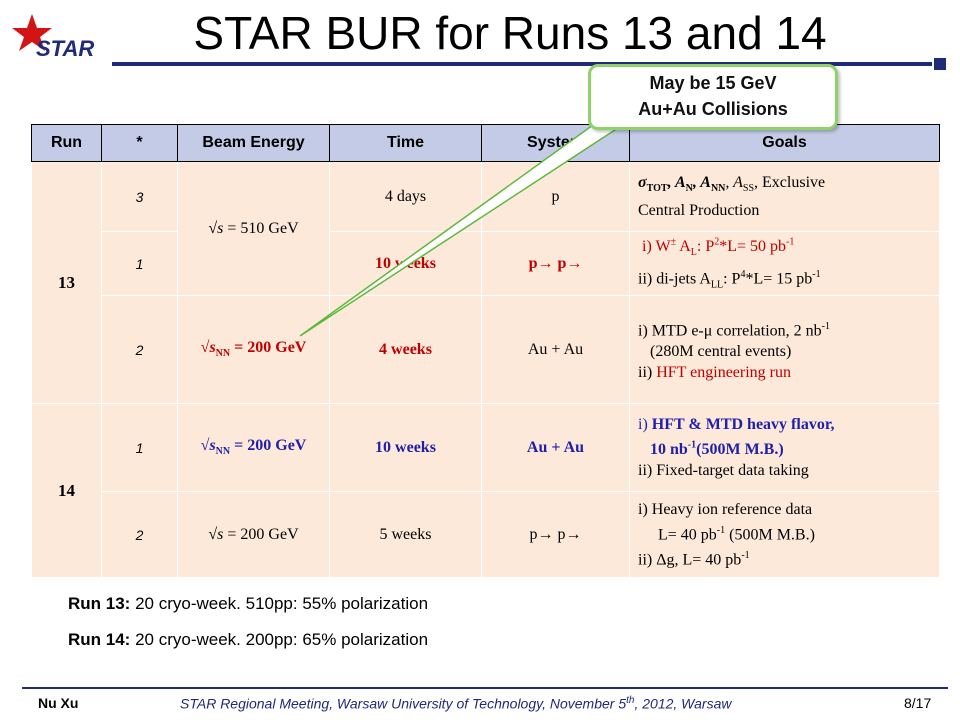  I want to click on time-cell: 4 weeks, so click(405, 350).